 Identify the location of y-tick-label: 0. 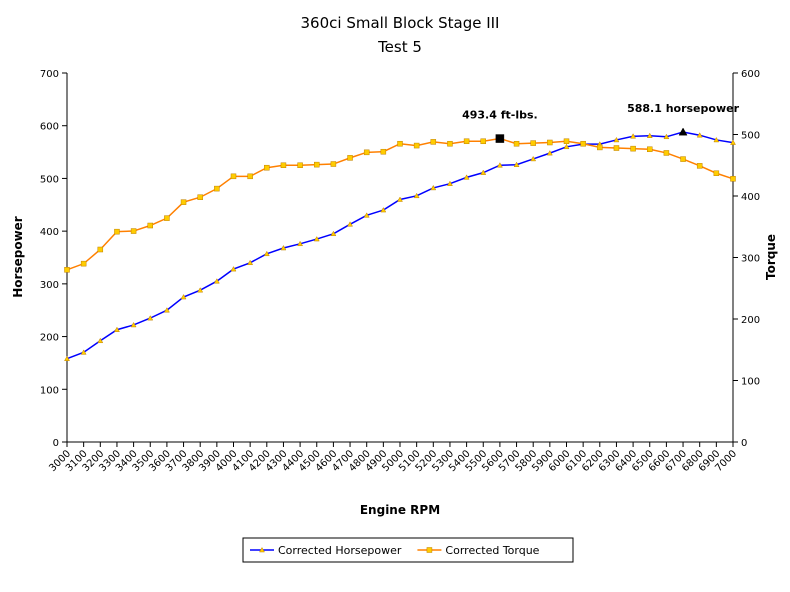
(56, 443).